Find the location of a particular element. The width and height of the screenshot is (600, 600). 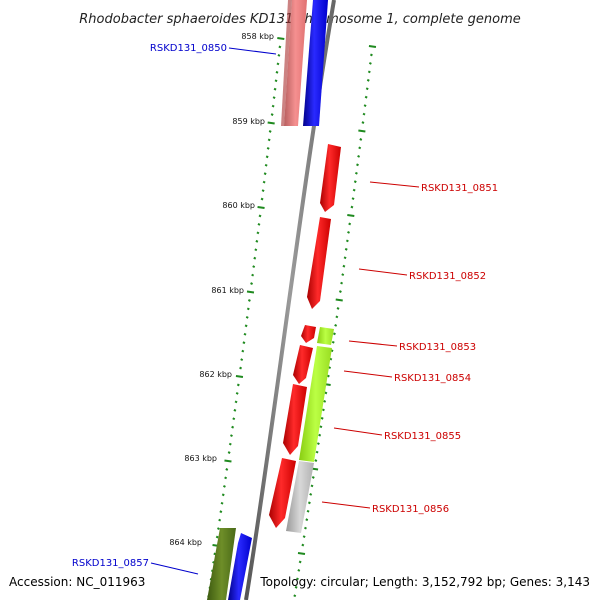

gene-feature-pink is located at coordinates (295, 63).